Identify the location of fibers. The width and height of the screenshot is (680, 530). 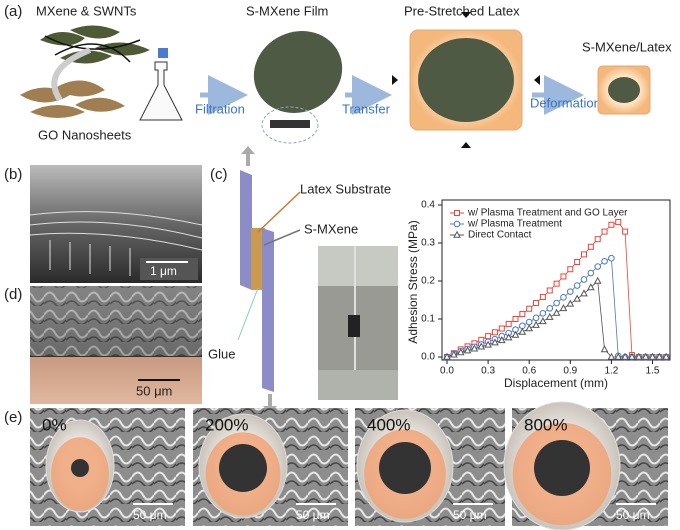
(116, 243).